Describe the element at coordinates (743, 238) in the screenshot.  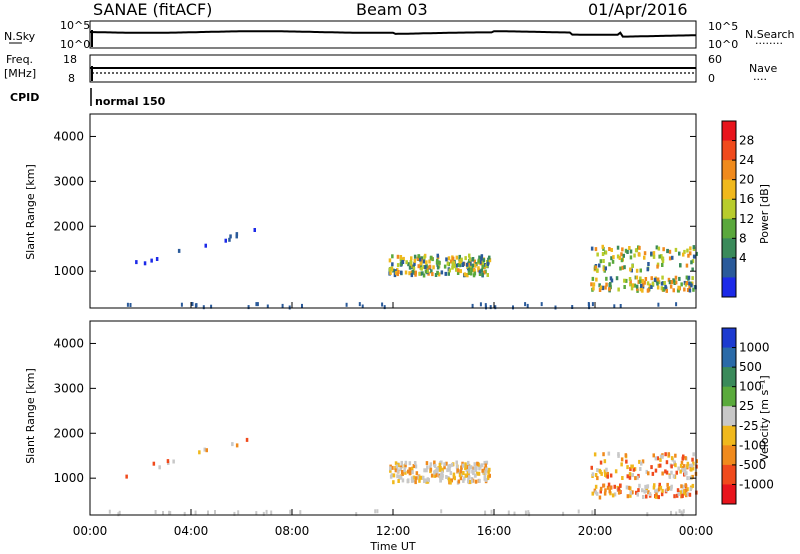
I see `colorbar-tick-label: 8` at that location.